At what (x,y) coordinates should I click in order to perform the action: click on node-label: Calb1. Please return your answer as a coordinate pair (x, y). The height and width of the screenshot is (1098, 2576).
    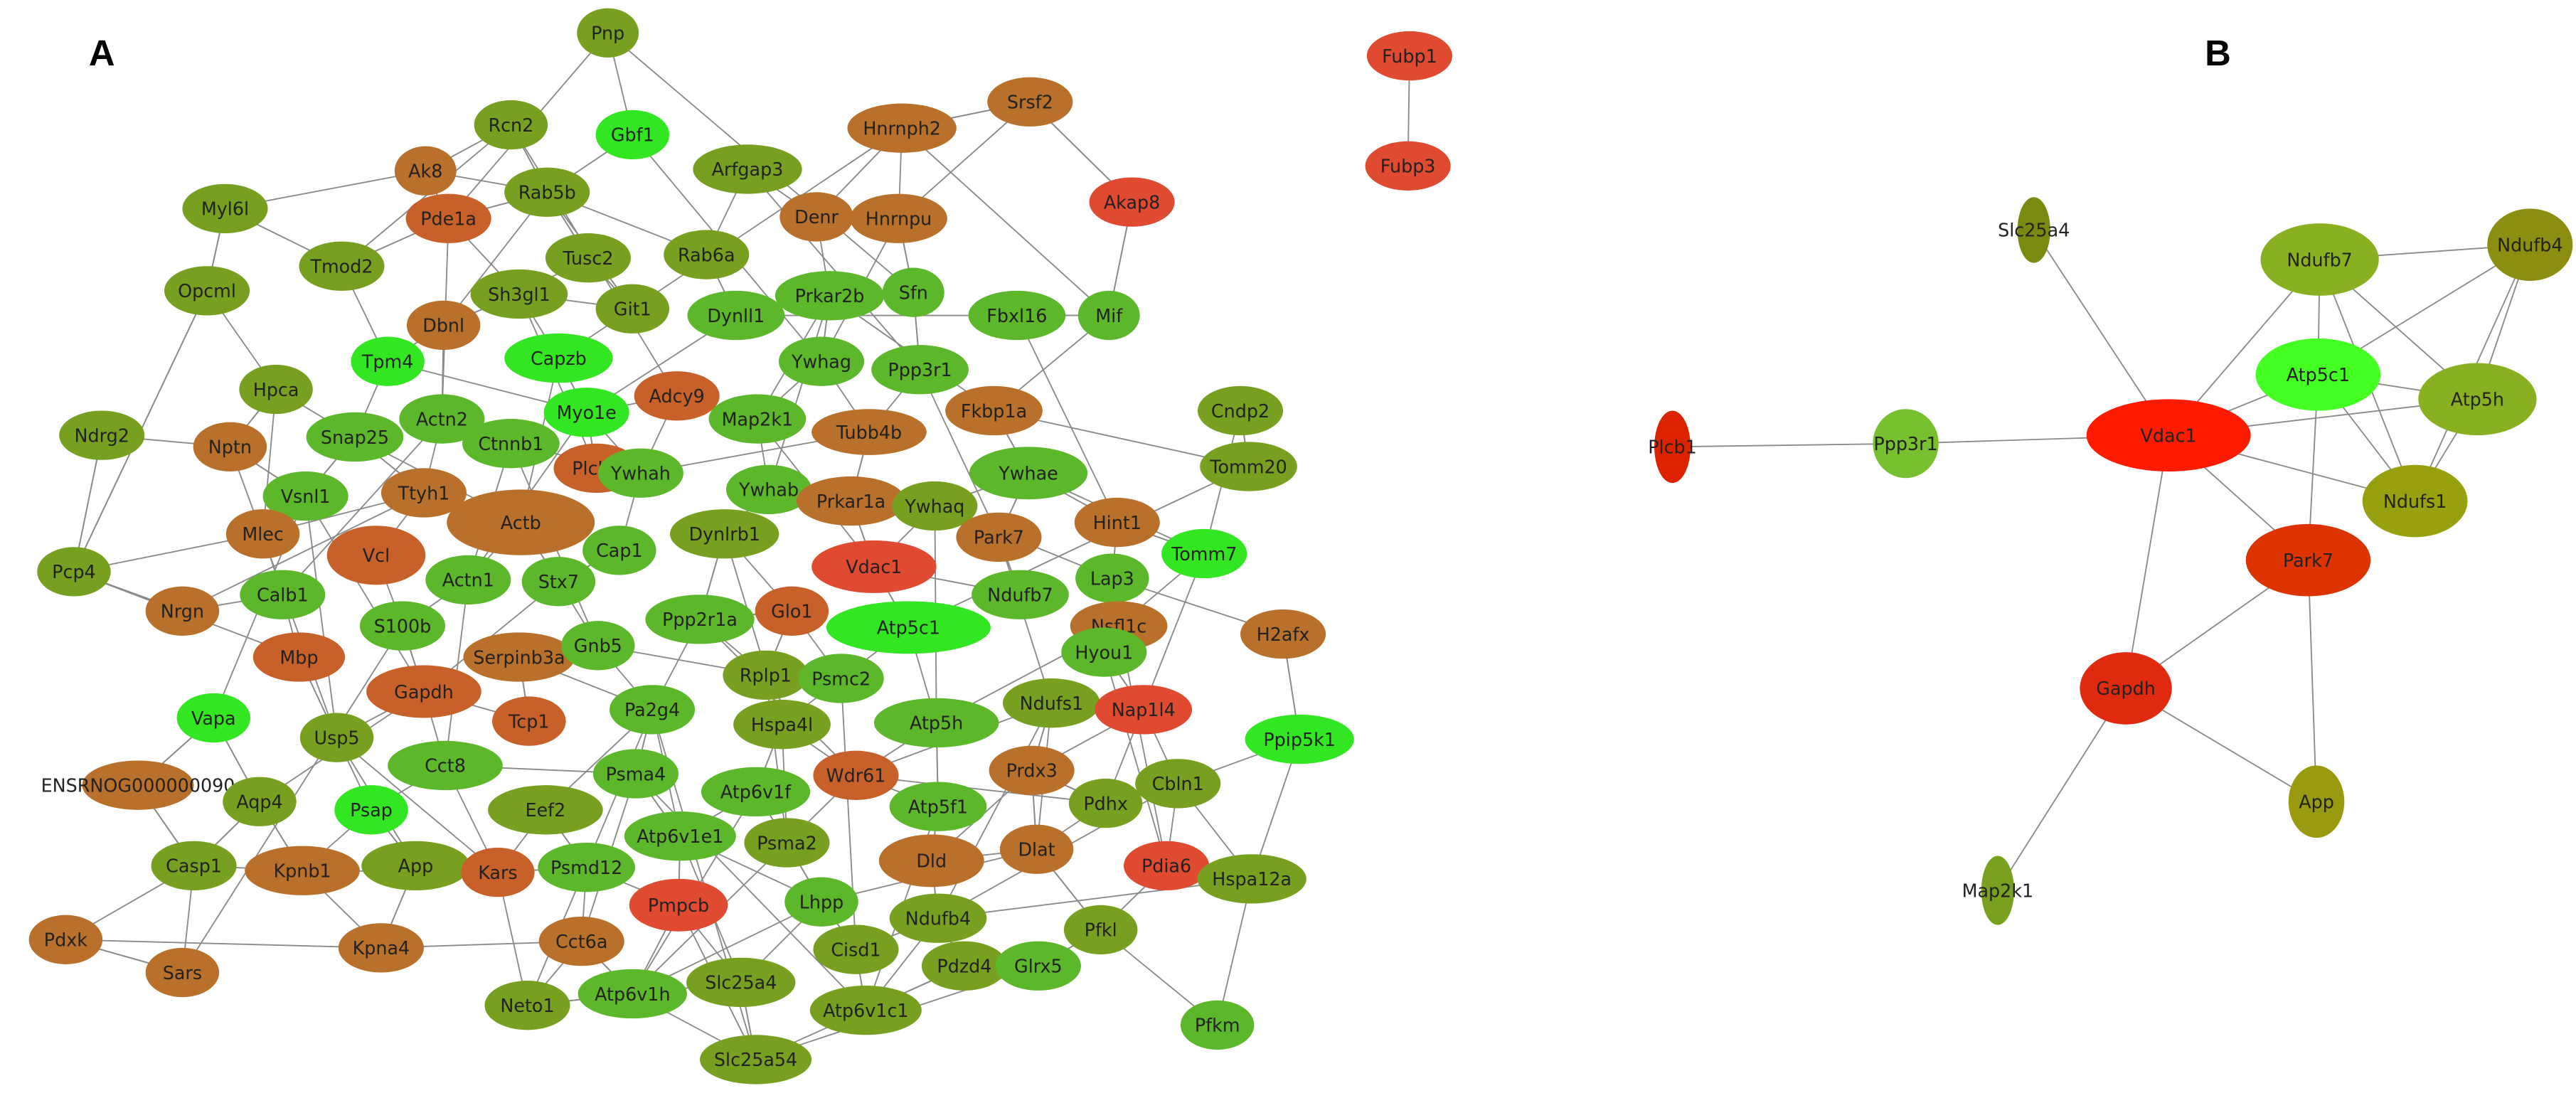
    Looking at the image, I should click on (283, 595).